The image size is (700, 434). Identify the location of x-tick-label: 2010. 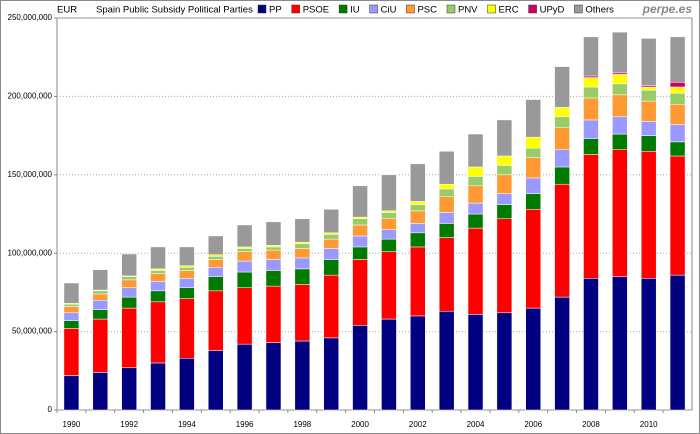
(649, 424).